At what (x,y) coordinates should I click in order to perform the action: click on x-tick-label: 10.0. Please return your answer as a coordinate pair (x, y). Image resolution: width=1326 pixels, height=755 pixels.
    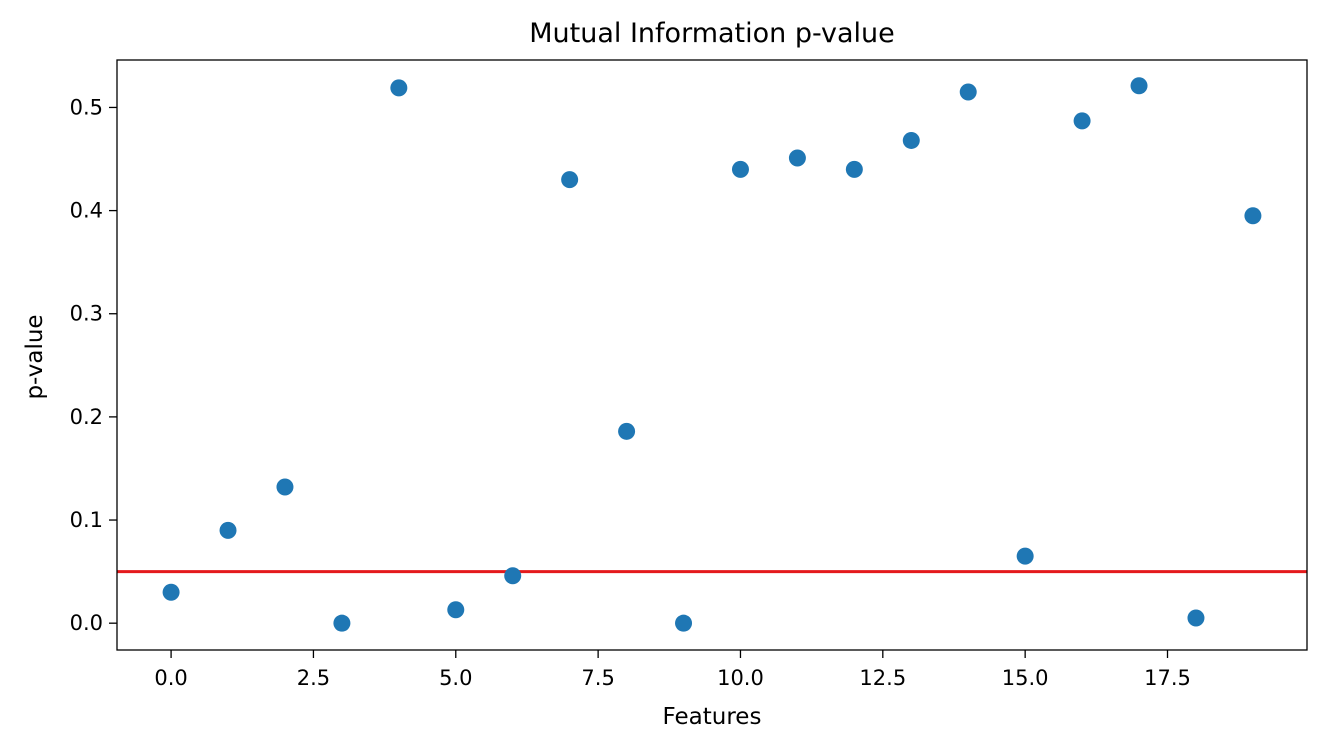
    Looking at the image, I should click on (740, 678).